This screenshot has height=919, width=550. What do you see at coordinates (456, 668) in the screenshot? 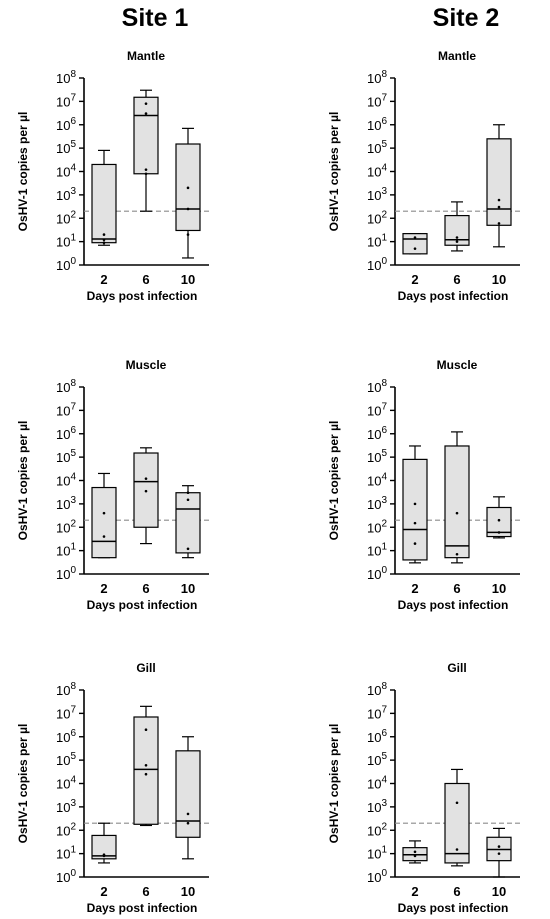
I see `panel-title: Gill` at bounding box center [456, 668].